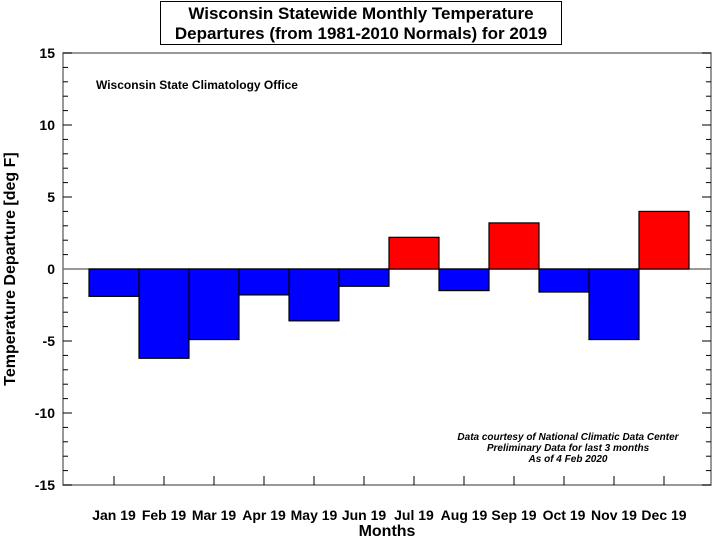 The image size is (726, 541). Describe the element at coordinates (45, 485) in the screenshot. I see `y-tick-label: -15` at that location.